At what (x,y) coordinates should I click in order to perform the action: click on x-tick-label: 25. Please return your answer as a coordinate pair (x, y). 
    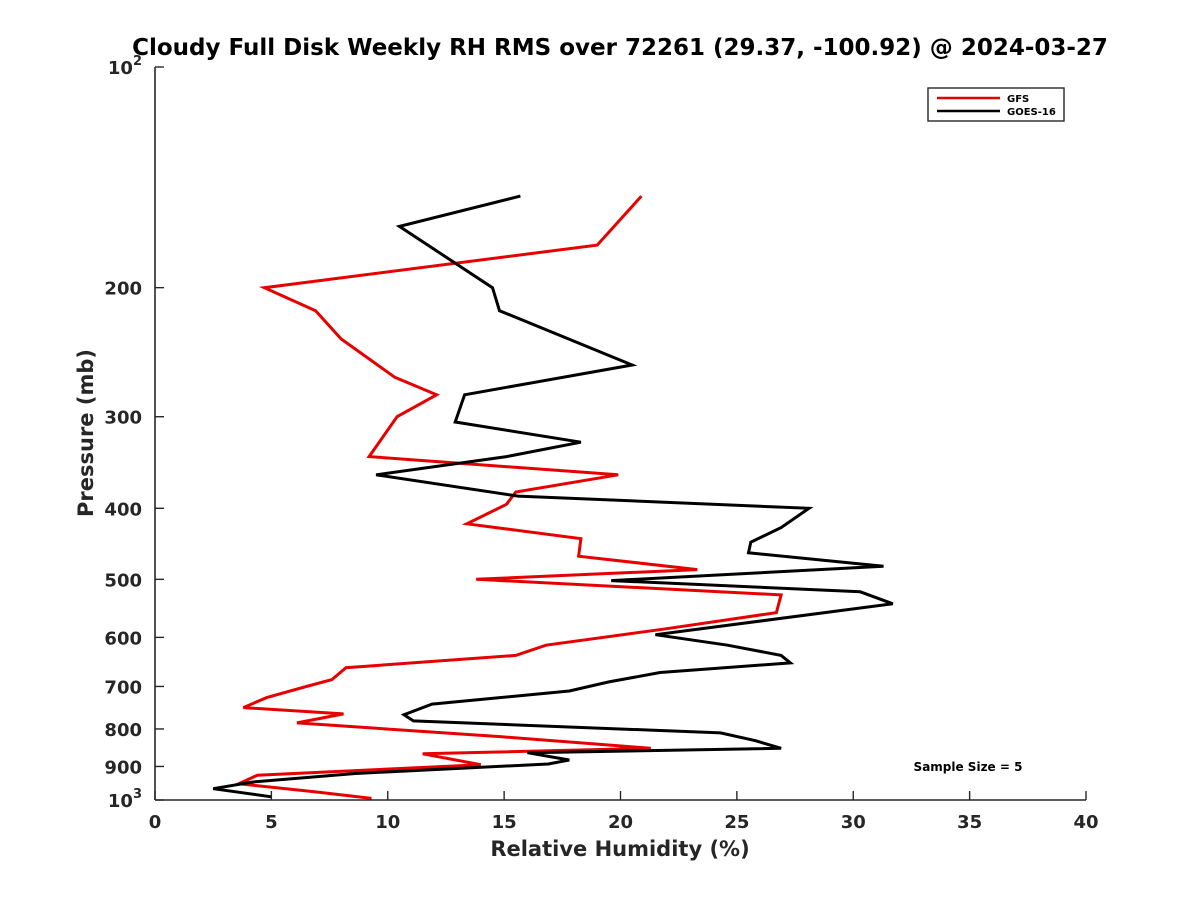
    Looking at the image, I should click on (736, 822).